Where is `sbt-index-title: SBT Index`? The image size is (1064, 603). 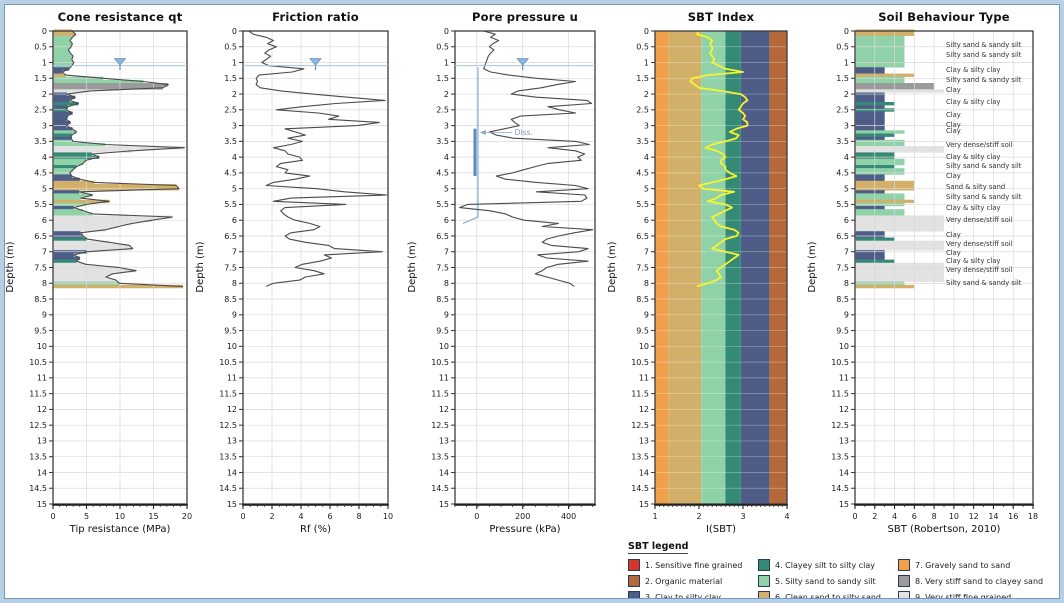
sbt-index-title: SBT Index is located at coordinates (721, 17).